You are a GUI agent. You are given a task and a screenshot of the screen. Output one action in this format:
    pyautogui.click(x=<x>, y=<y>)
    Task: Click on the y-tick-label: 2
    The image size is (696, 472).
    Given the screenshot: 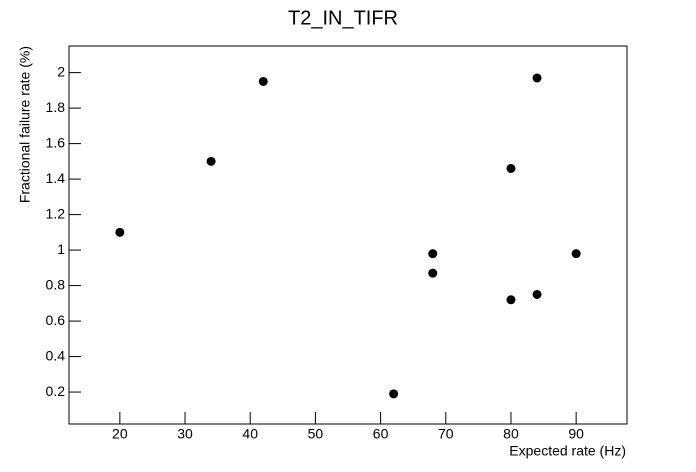 What is the action you would take?
    pyautogui.click(x=61, y=71)
    